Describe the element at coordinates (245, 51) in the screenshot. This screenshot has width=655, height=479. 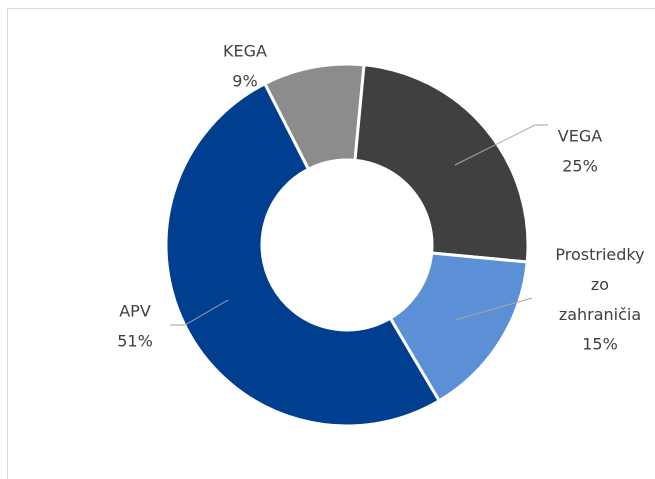
I see `category-label: KEGA` at that location.